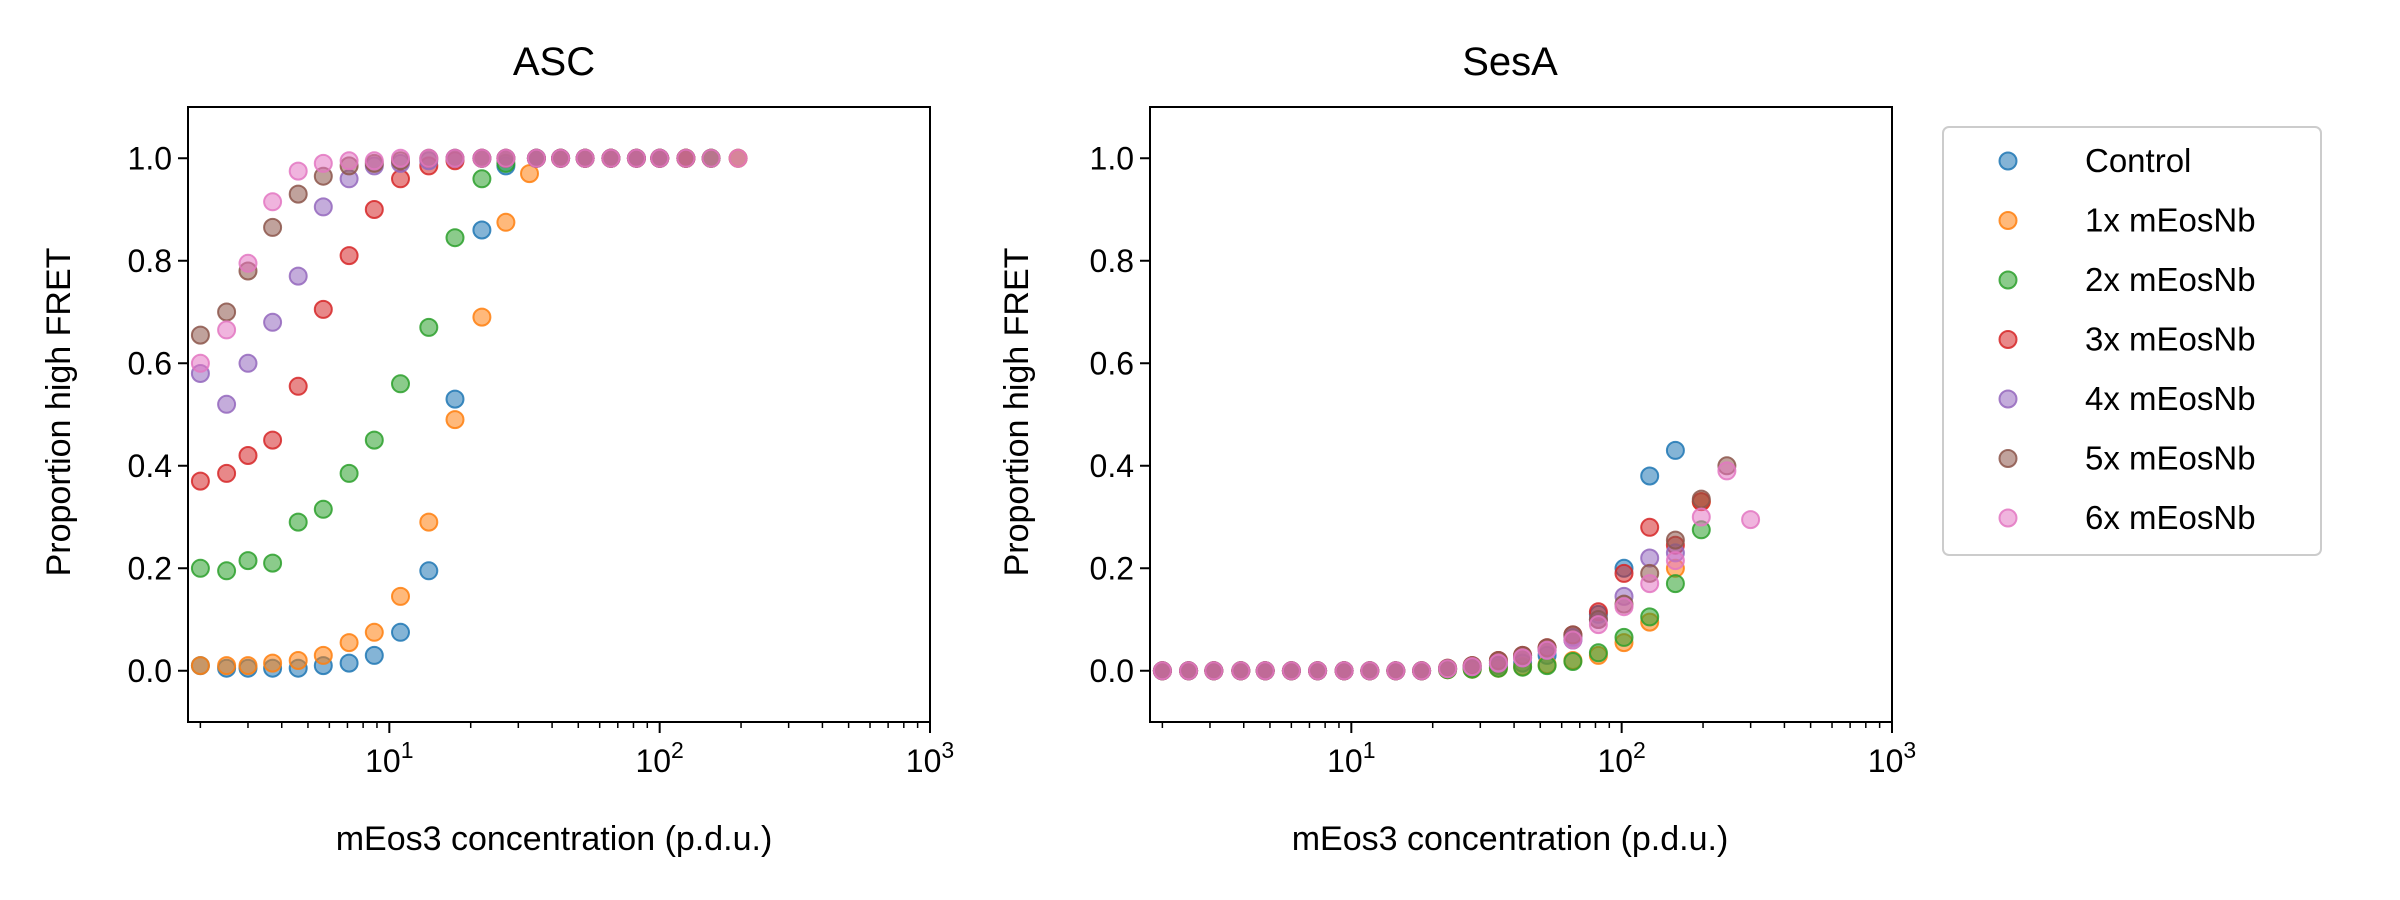 The image size is (2400, 900). What do you see at coordinates (1892, 758) in the screenshot?
I see `sesa-x-tick-label: 10³` at bounding box center [1892, 758].